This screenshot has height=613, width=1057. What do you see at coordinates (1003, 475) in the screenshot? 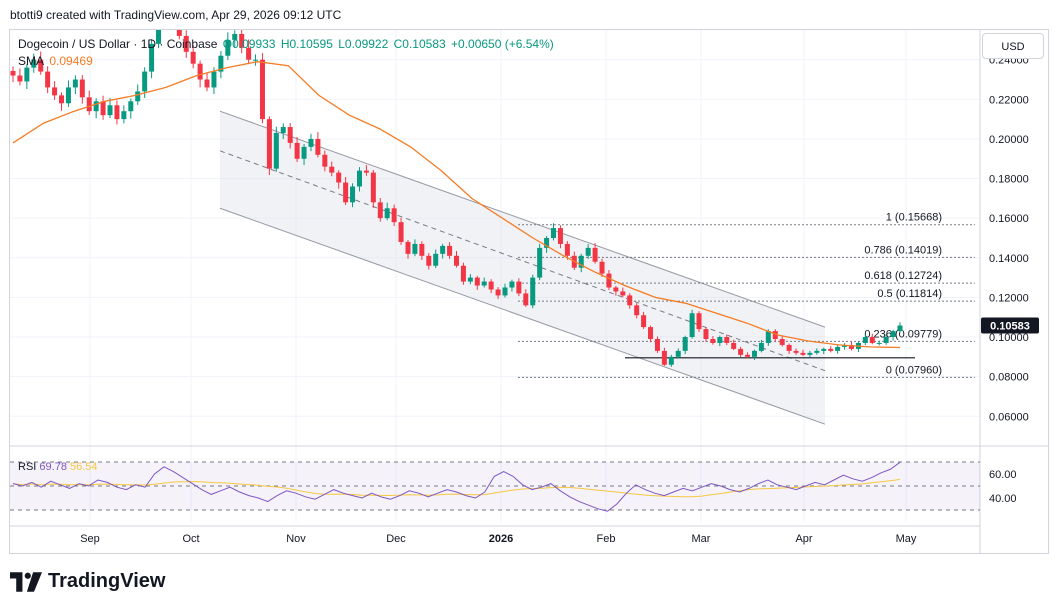
I see `rsi-tick-label-0: 60.00` at bounding box center [1003, 475].